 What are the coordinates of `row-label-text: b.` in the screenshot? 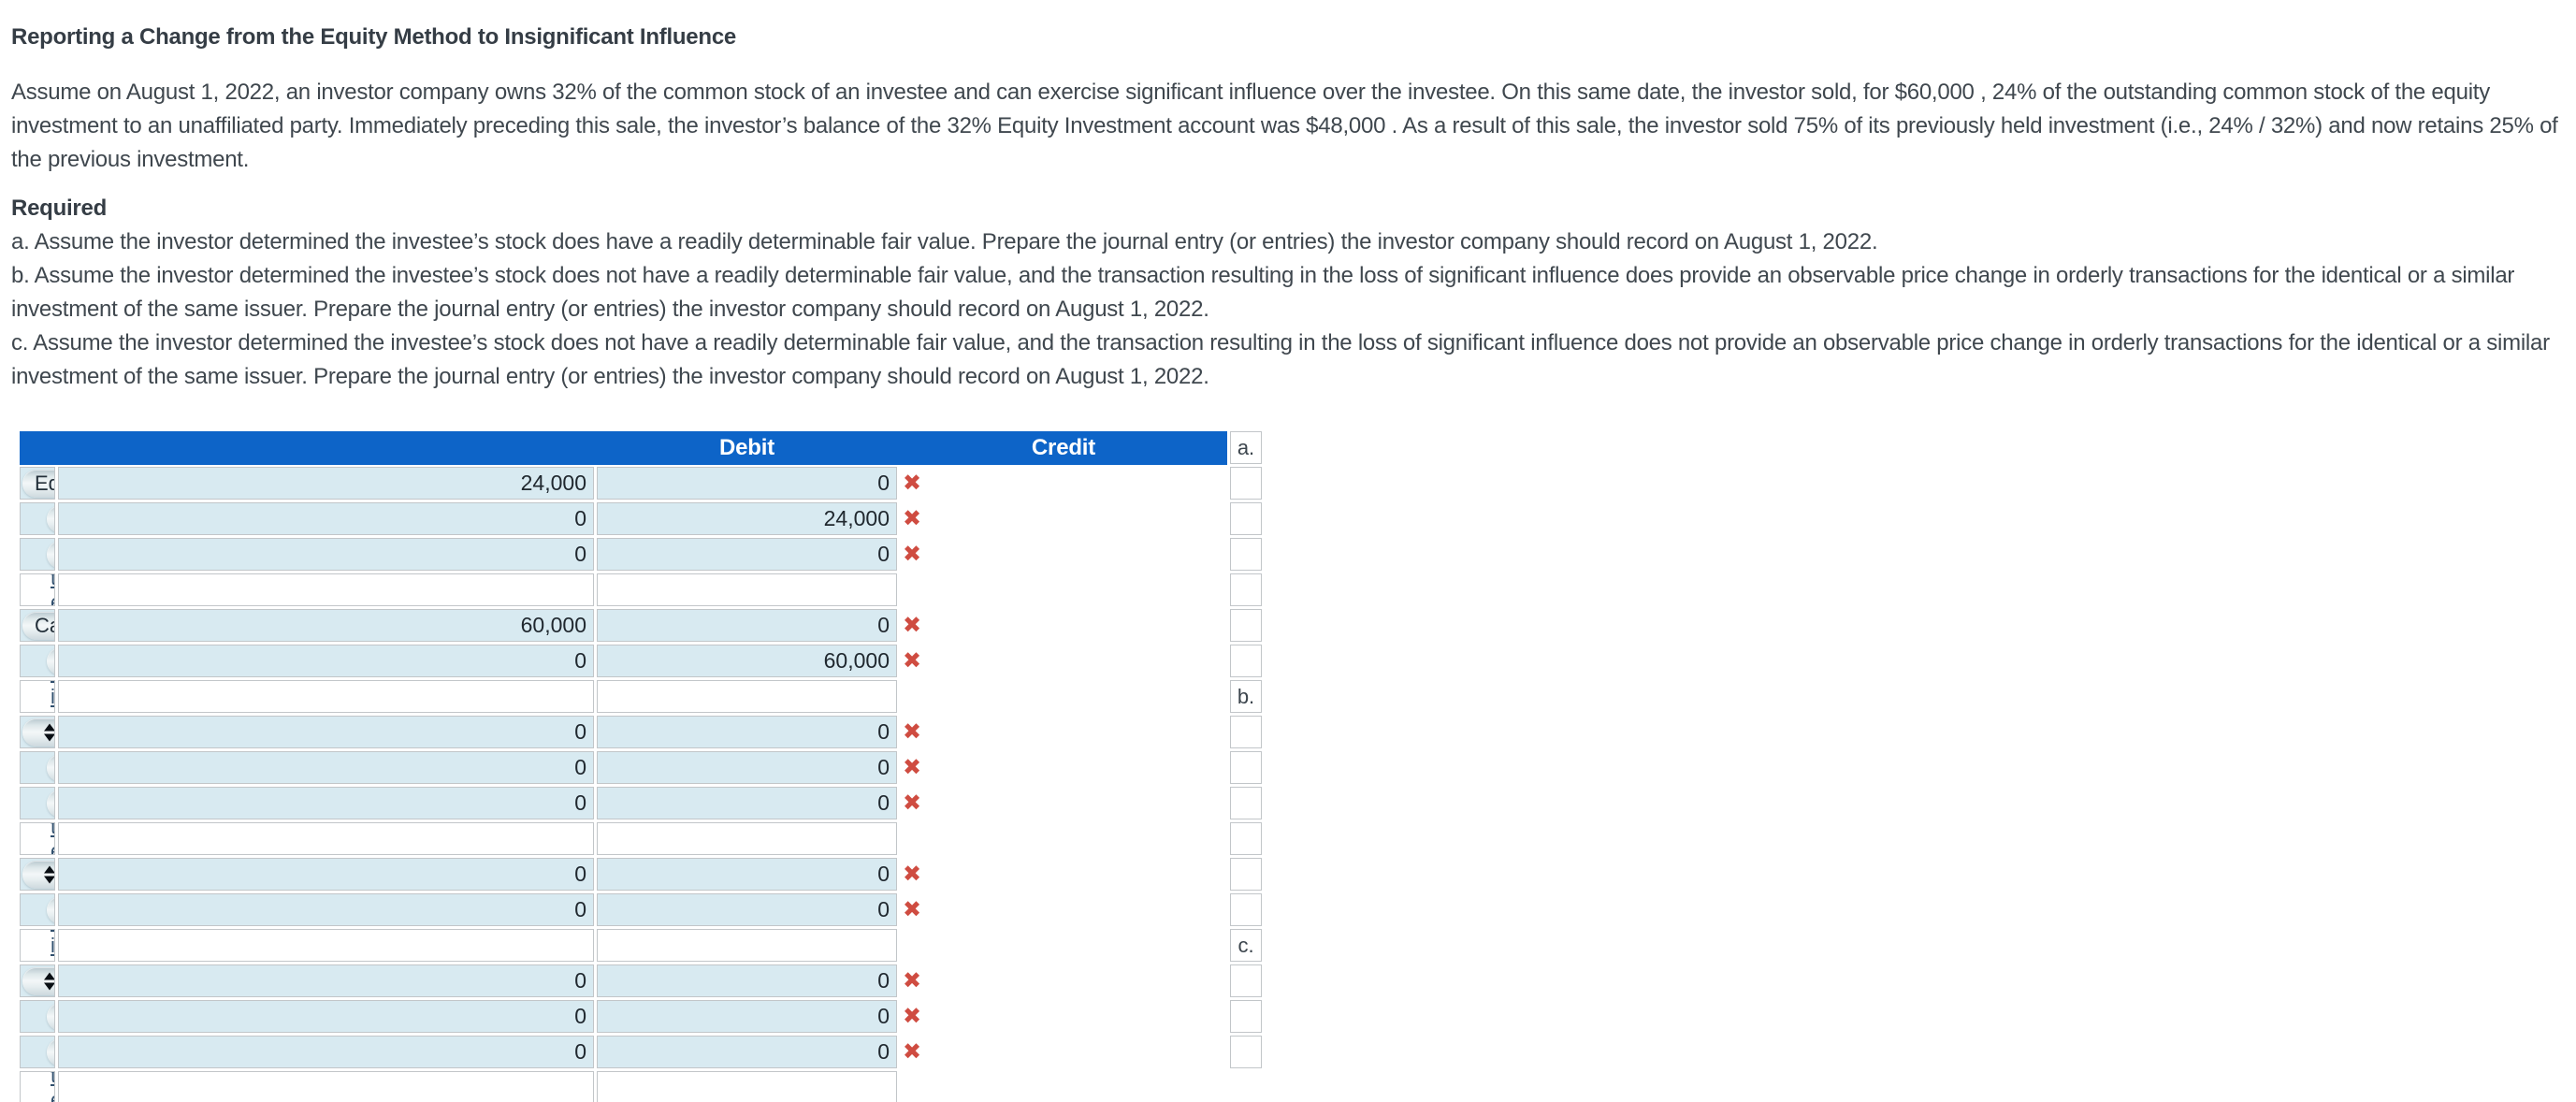 It's located at (1246, 696).